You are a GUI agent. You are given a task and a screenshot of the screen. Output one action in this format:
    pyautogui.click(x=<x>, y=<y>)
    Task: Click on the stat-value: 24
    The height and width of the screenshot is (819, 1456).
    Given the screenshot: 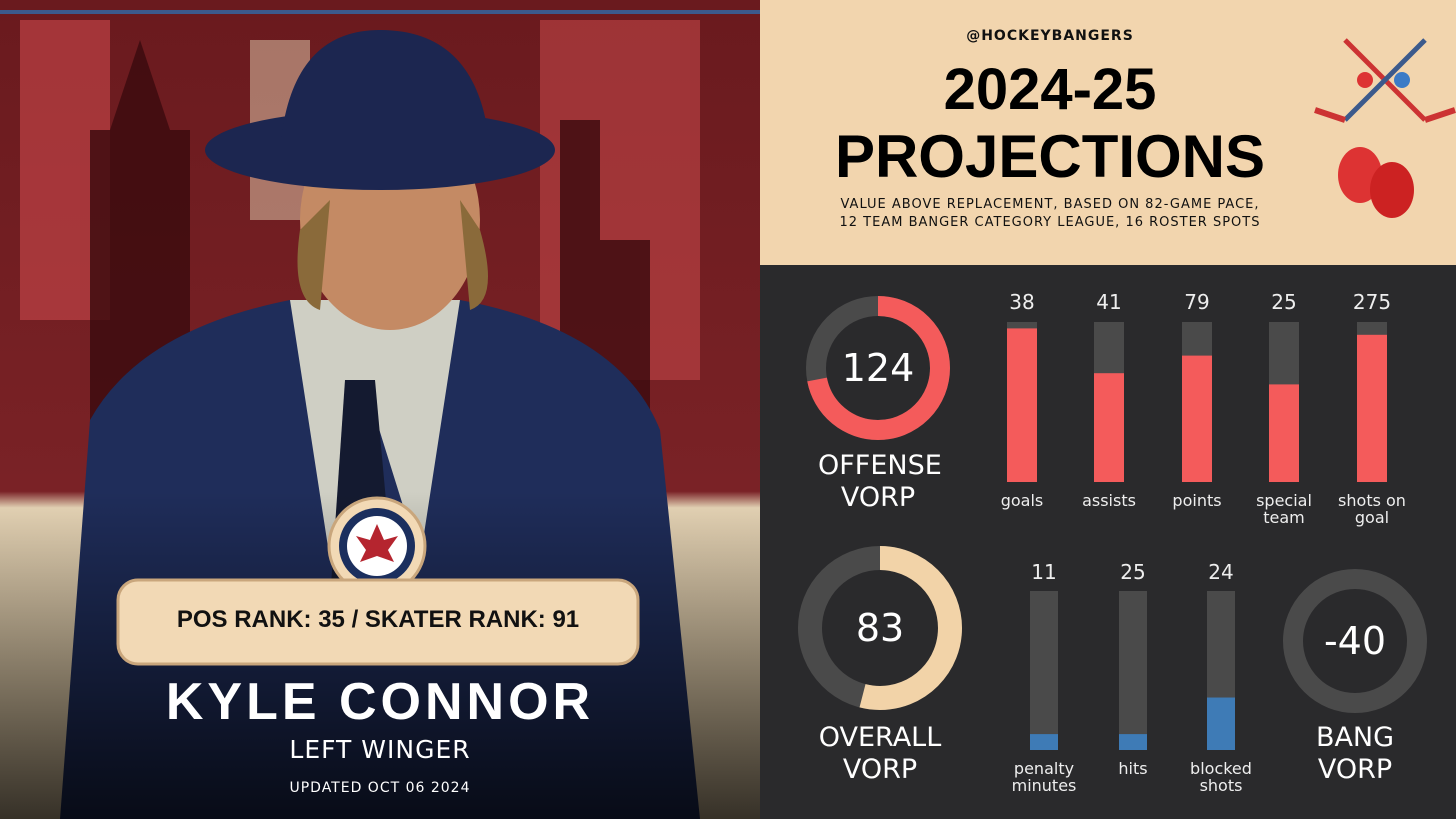 What is the action you would take?
    pyautogui.click(x=1221, y=572)
    